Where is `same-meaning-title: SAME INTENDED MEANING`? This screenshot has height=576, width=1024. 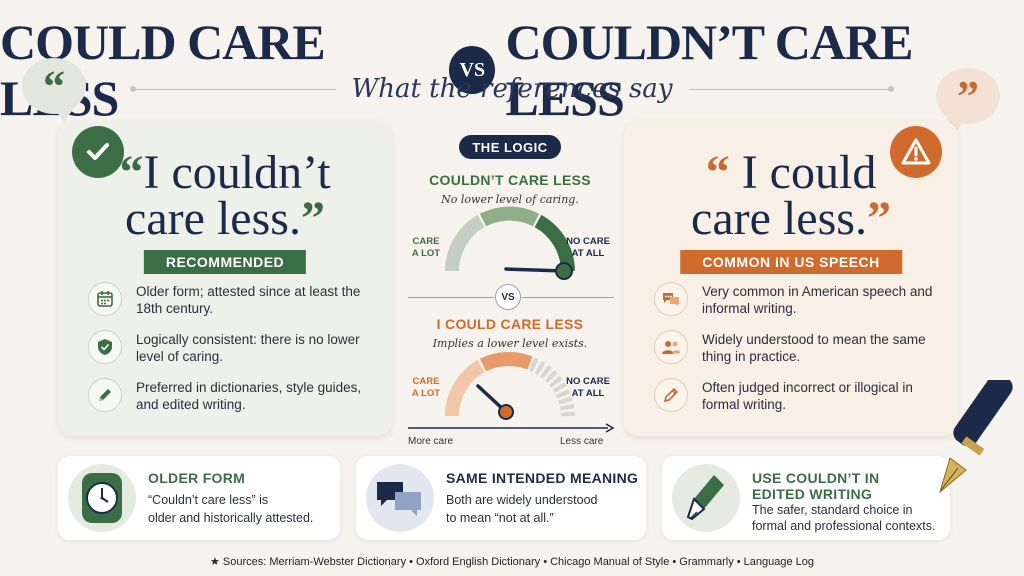 same-meaning-title: SAME INTENDED MEANING is located at coordinates (542, 478).